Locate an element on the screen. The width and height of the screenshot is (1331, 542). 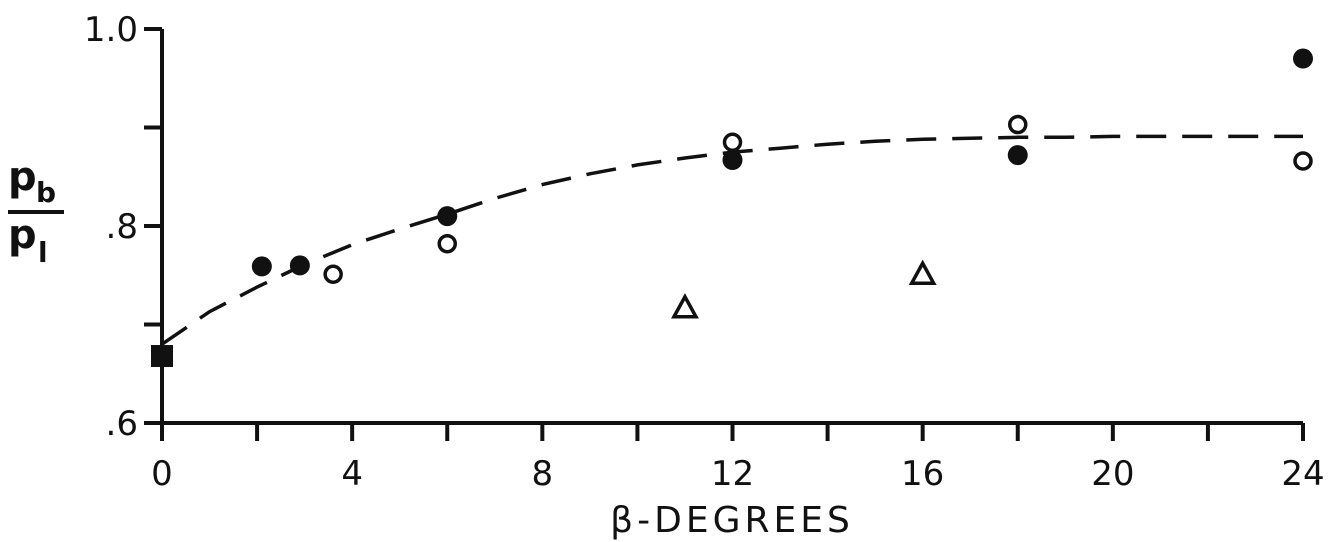
x-axis-label: β-DEGREES is located at coordinates (732, 520).